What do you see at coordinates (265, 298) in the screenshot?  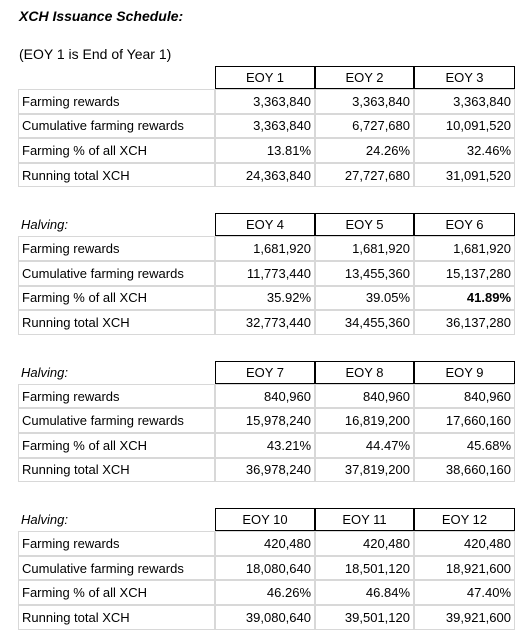 I see `table-cell: 35.92%` at bounding box center [265, 298].